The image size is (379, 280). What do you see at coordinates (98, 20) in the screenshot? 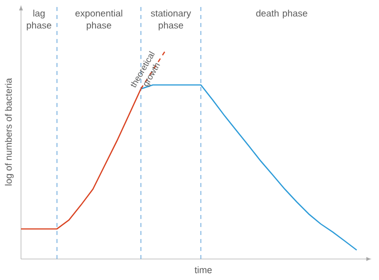
I see `text: exponential phase` at bounding box center [98, 20].